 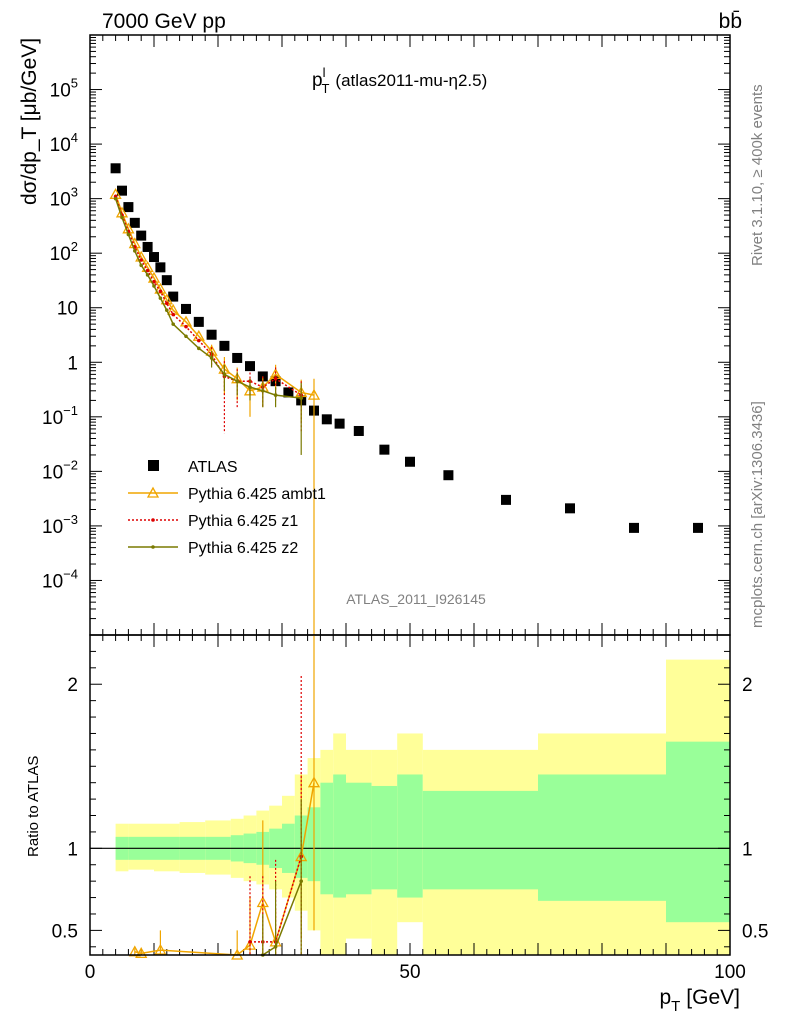 What do you see at coordinates (224, 797) in the screenshot?
I see `ratio-series-layer` at bounding box center [224, 797].